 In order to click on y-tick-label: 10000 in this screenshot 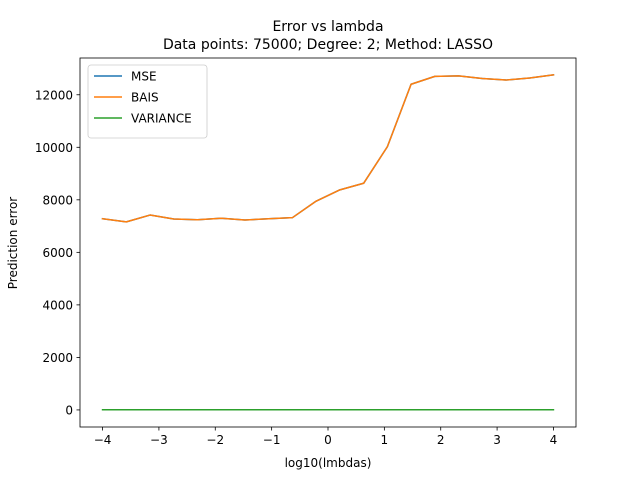, I will do `click(54, 148)`.